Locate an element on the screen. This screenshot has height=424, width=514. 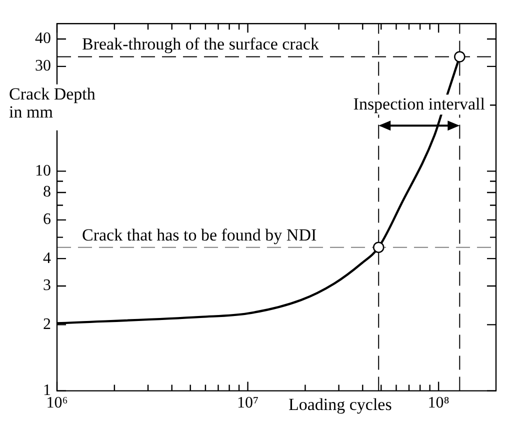
x-tick-label: 10⁷ is located at coordinates (247, 403).